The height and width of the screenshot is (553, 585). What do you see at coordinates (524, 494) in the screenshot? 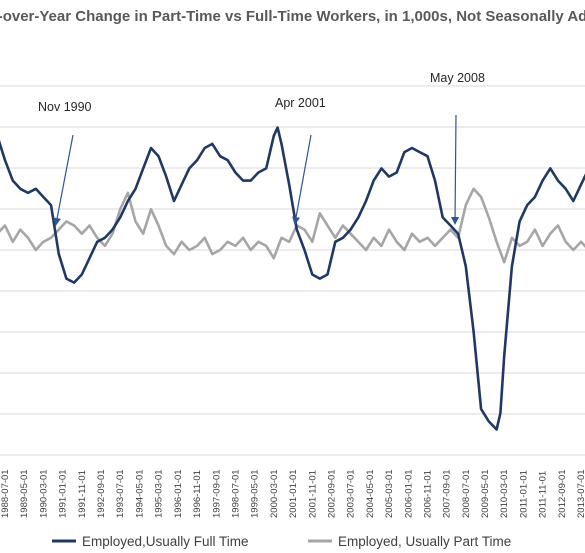
I see `x-tick-label: 2011-01-01` at bounding box center [524, 494].